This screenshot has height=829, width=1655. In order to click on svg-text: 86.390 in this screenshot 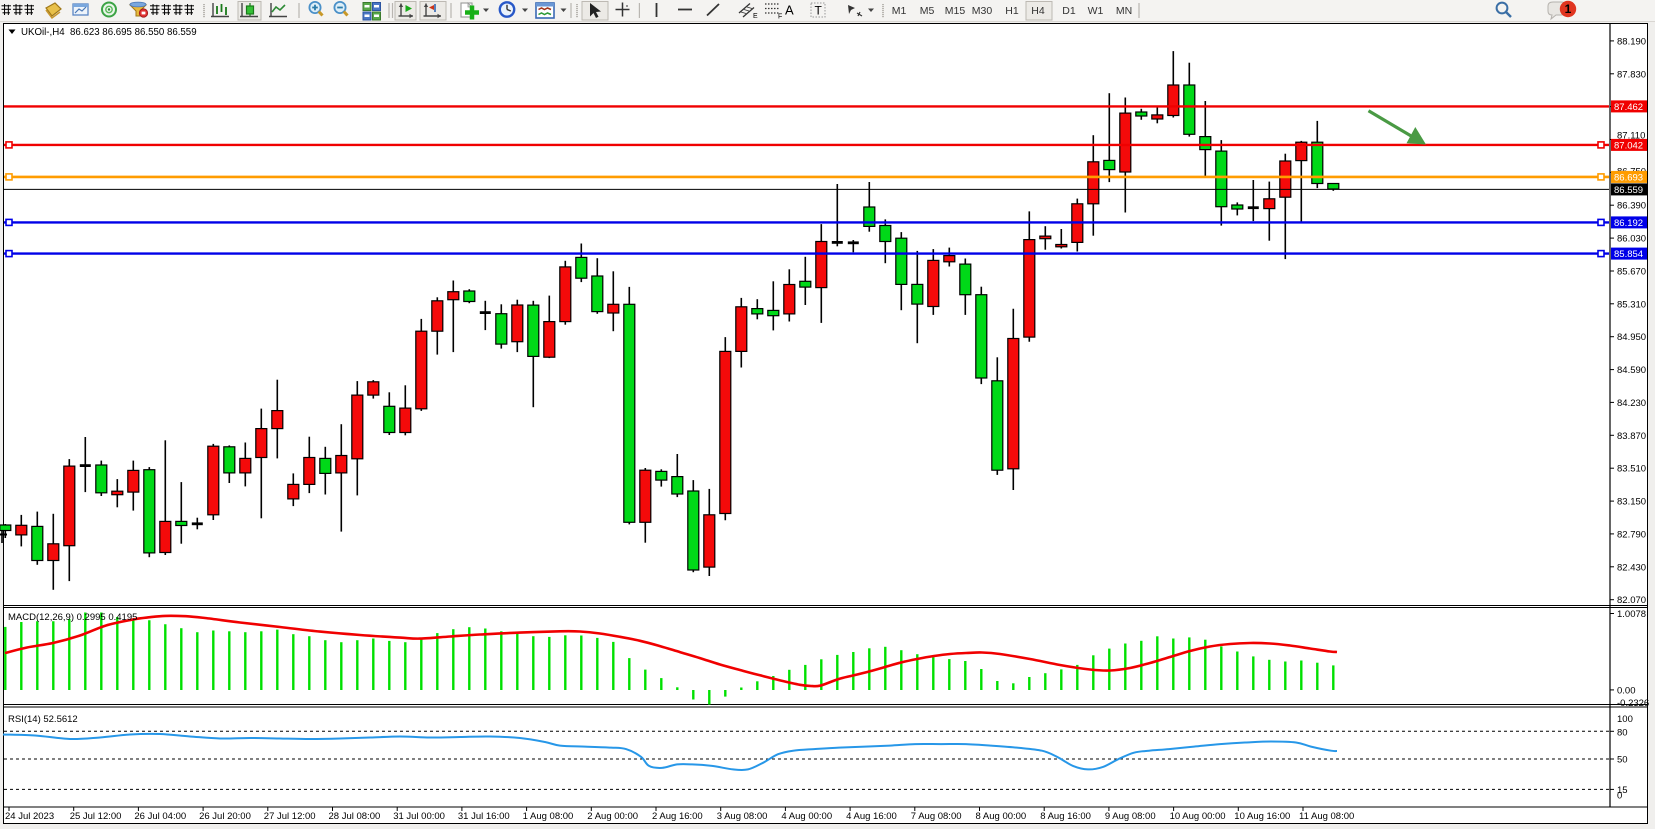, I will do `click(1631, 206)`.